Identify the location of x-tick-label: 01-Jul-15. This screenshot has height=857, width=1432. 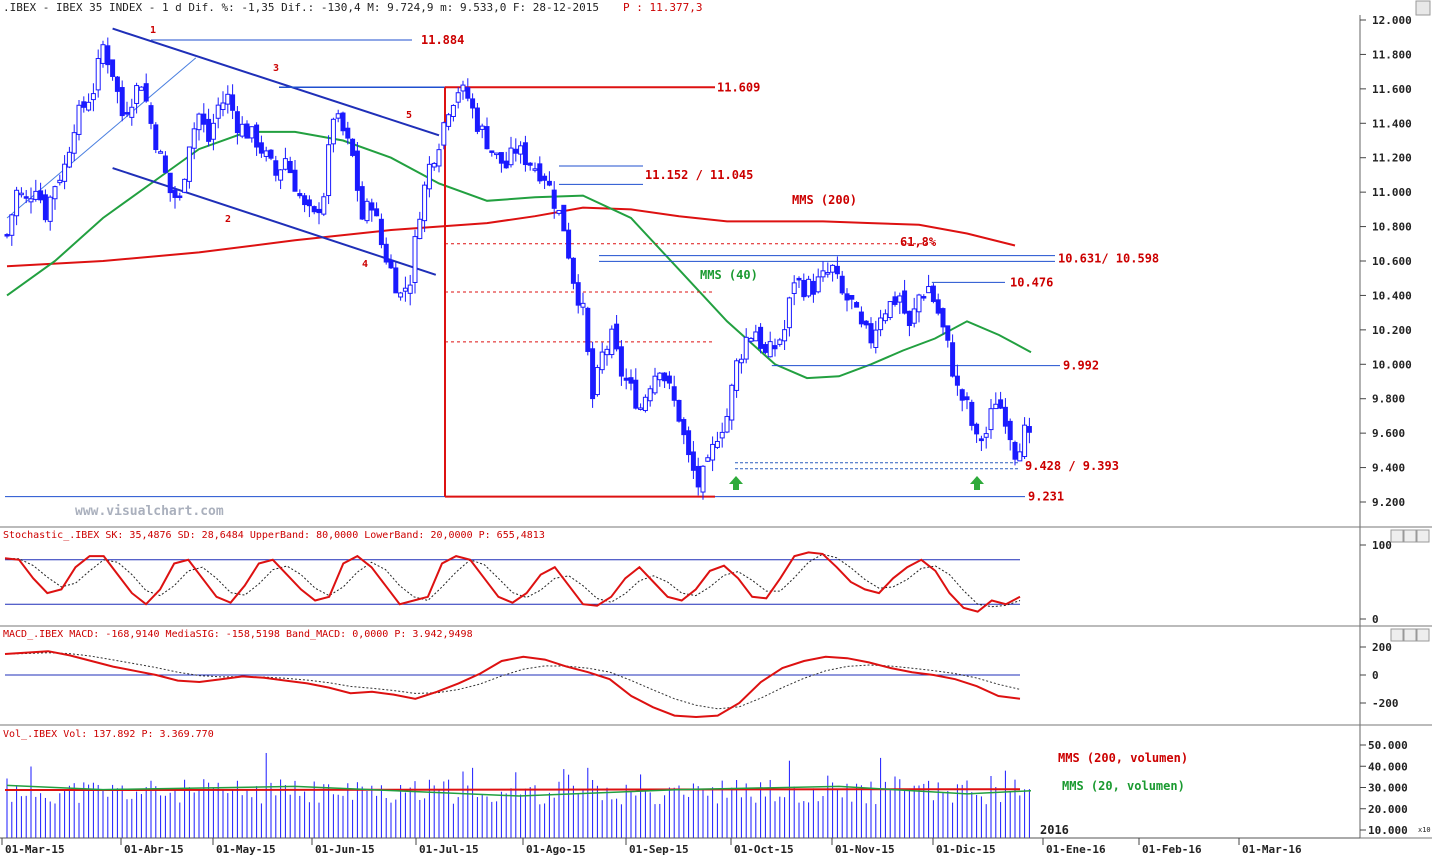
(449, 849).